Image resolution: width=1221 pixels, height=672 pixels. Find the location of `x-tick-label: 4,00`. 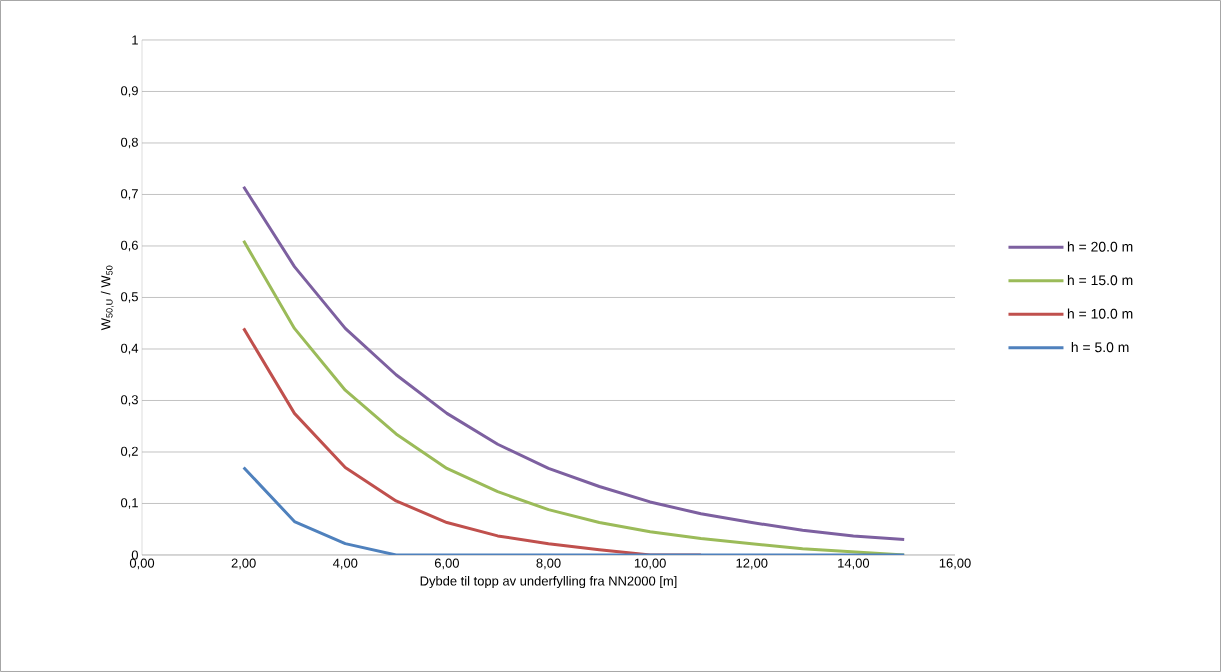

x-tick-label: 4,00 is located at coordinates (345, 564).